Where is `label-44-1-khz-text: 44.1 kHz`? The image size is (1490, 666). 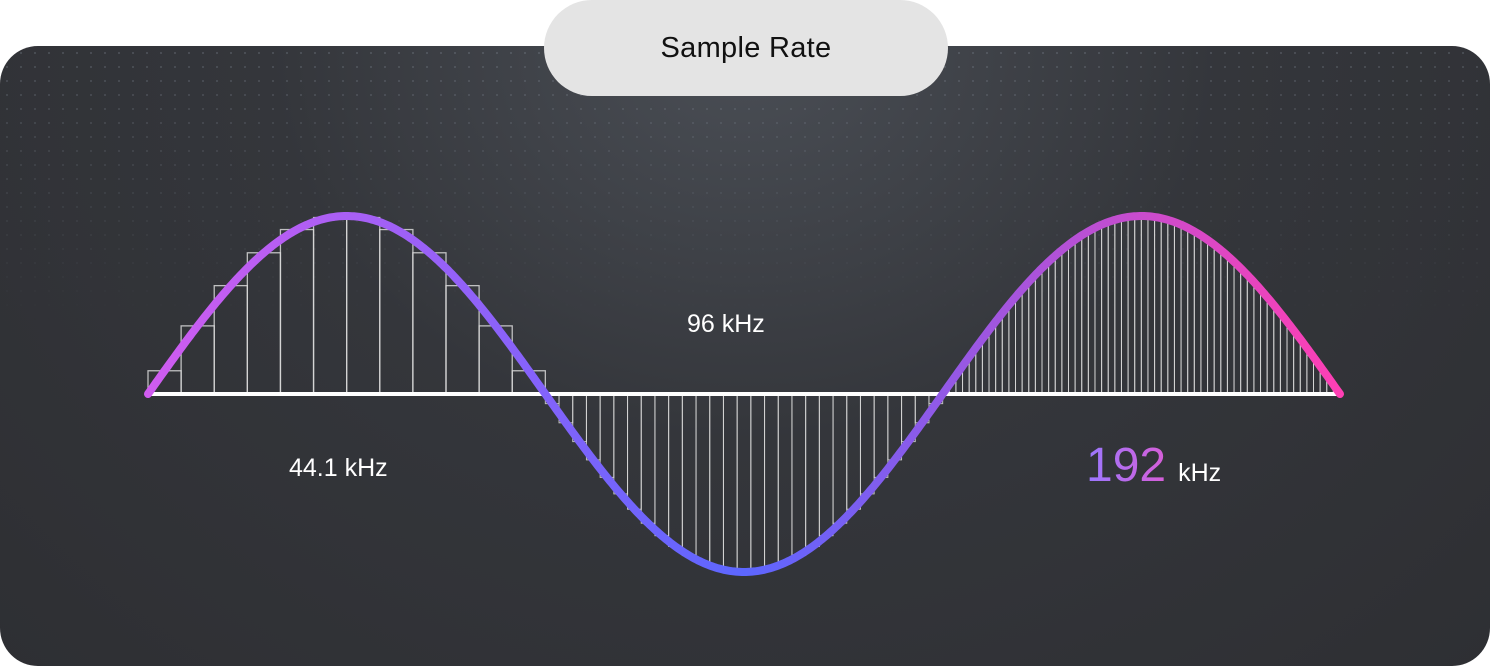 label-44-1-khz-text: 44.1 kHz is located at coordinates (338, 468).